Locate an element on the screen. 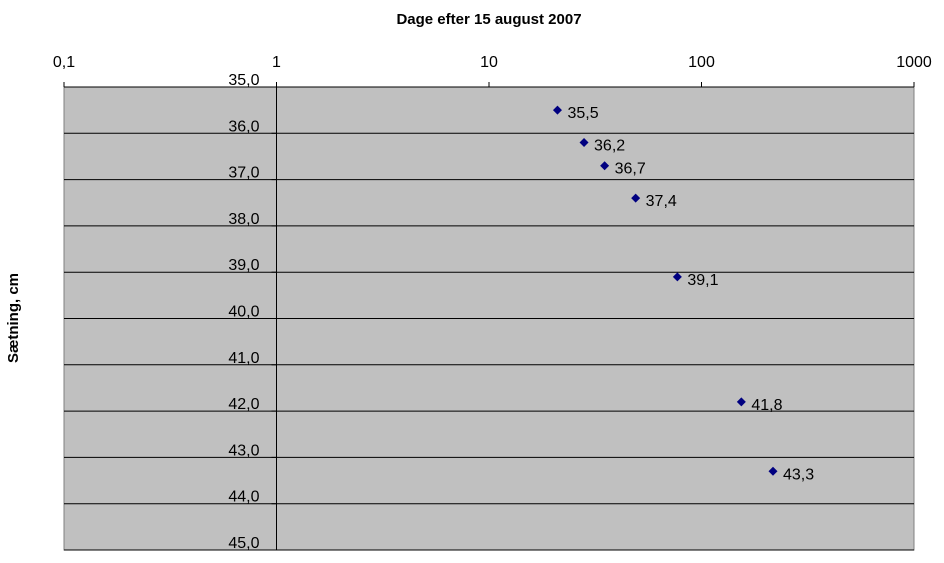  x-tick-label: 1 is located at coordinates (276, 62).